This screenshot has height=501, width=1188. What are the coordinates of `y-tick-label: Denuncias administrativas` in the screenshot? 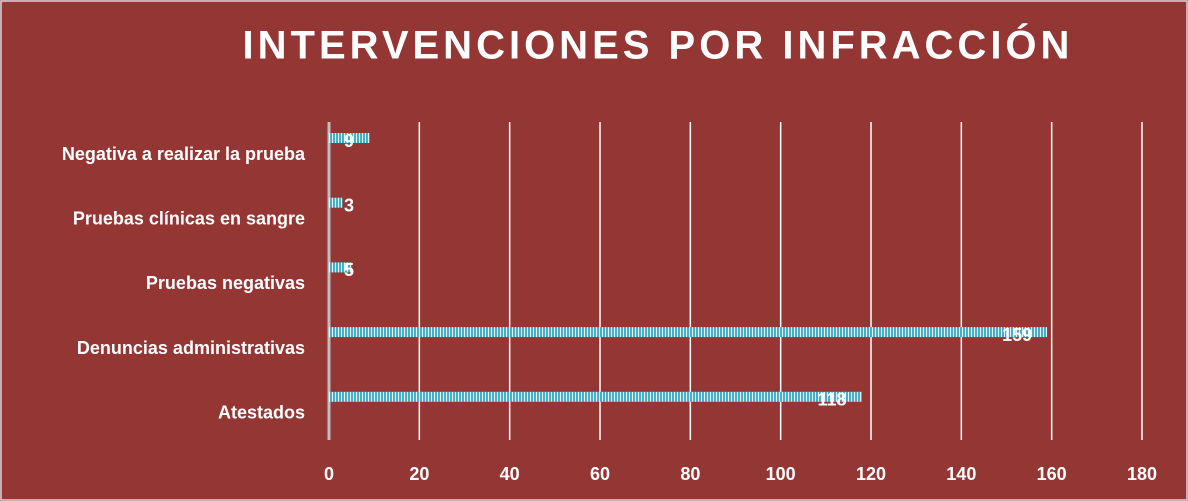 It's located at (191, 348).